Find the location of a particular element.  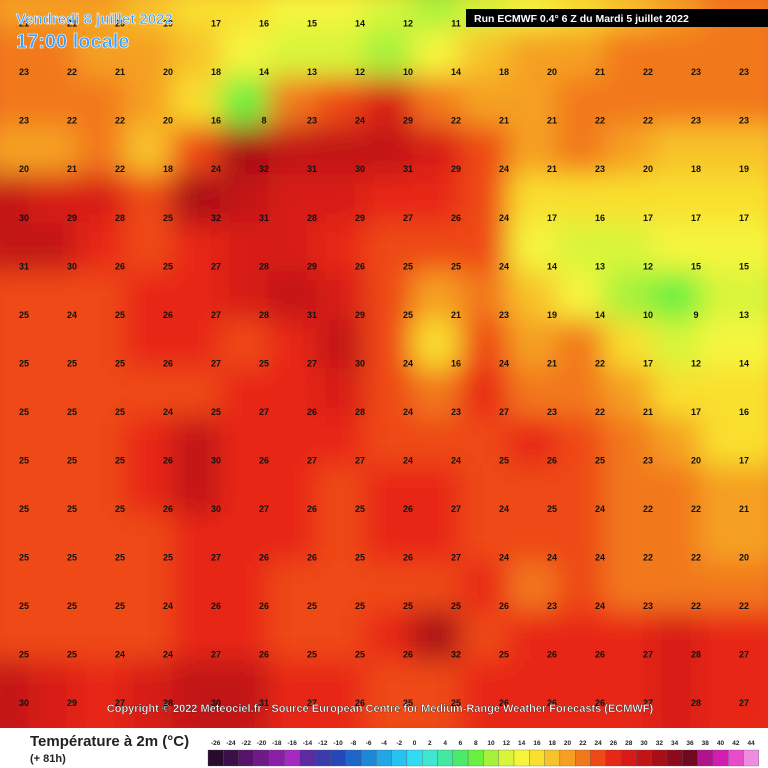

temperature-value: 11 is located at coordinates (456, 24).